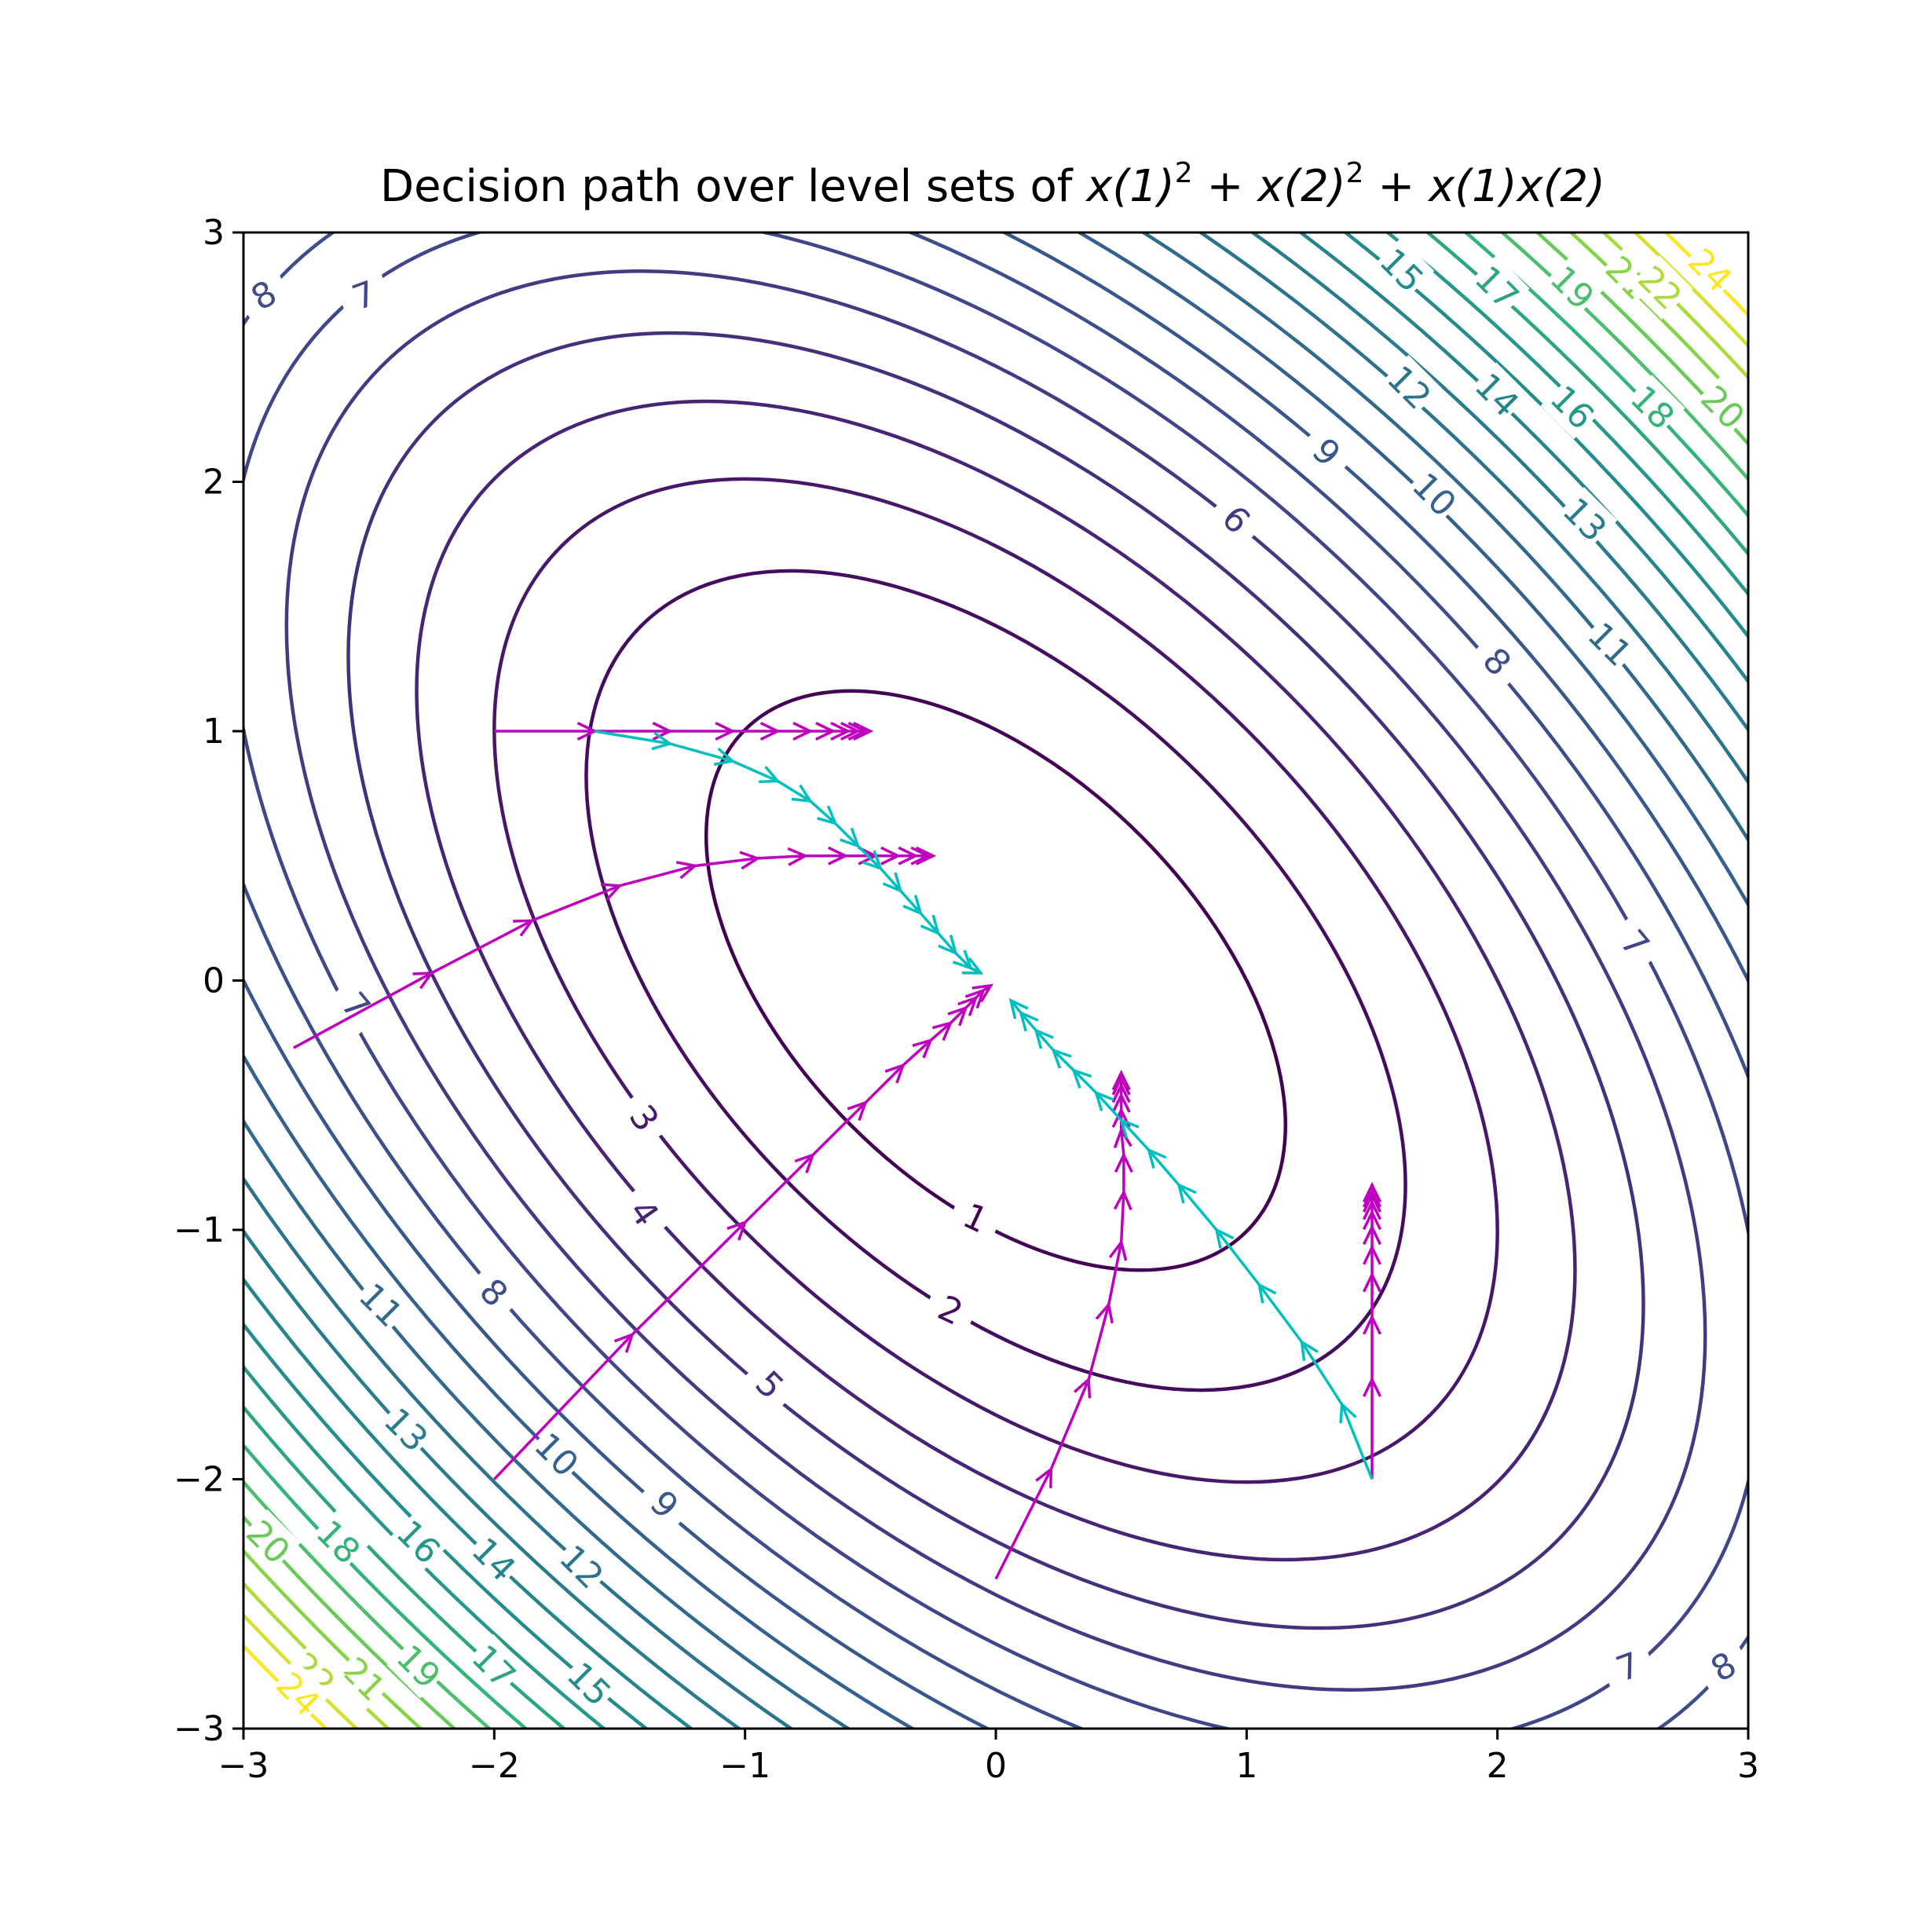 The image size is (1932, 1932). Describe the element at coordinates (200, 1480) in the screenshot. I see `y-tick-label: −2` at that location.